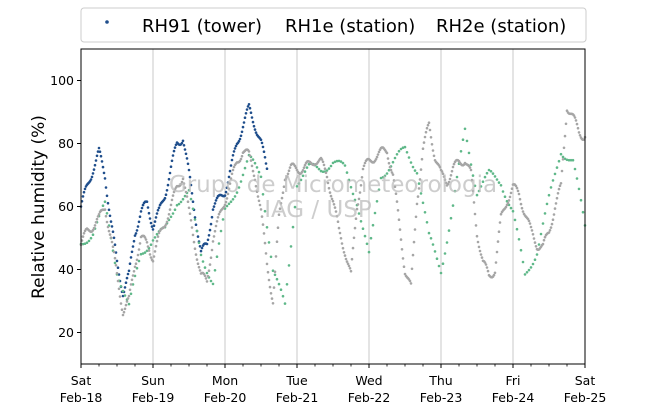 This screenshot has height=409, width=650. I want to click on y-tick-label: 40, so click(66, 269).